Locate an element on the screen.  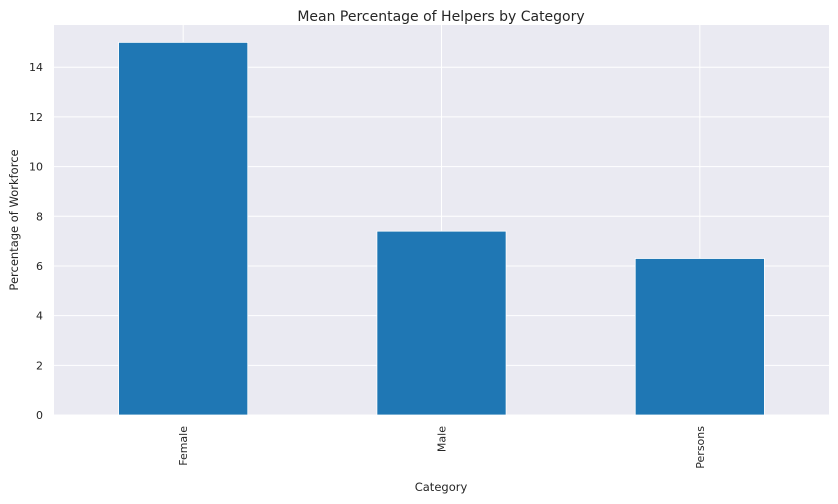
y-tick-label: 0 is located at coordinates (39, 415).